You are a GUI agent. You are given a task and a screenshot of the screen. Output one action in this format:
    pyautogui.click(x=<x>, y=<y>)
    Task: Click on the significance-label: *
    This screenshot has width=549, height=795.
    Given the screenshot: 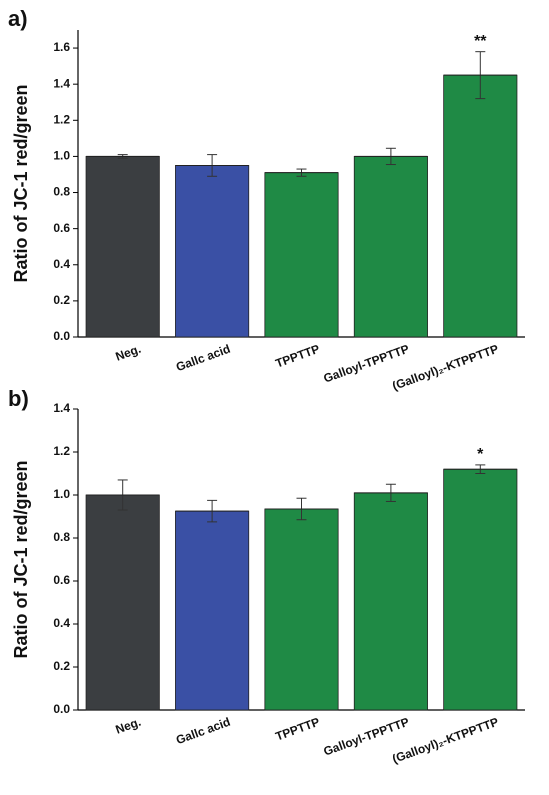 What is the action you would take?
    pyautogui.click(x=480, y=454)
    